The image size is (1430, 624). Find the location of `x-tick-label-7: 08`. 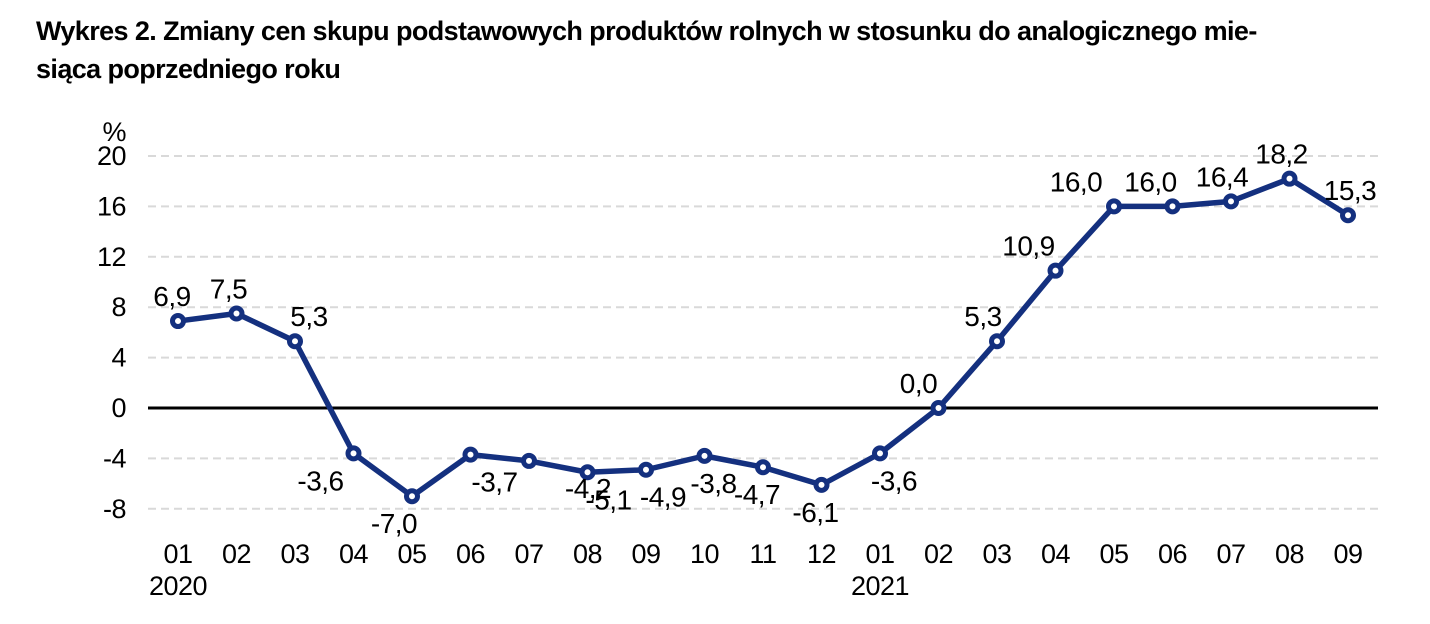

x-tick-label-7: 08 is located at coordinates (587, 554).